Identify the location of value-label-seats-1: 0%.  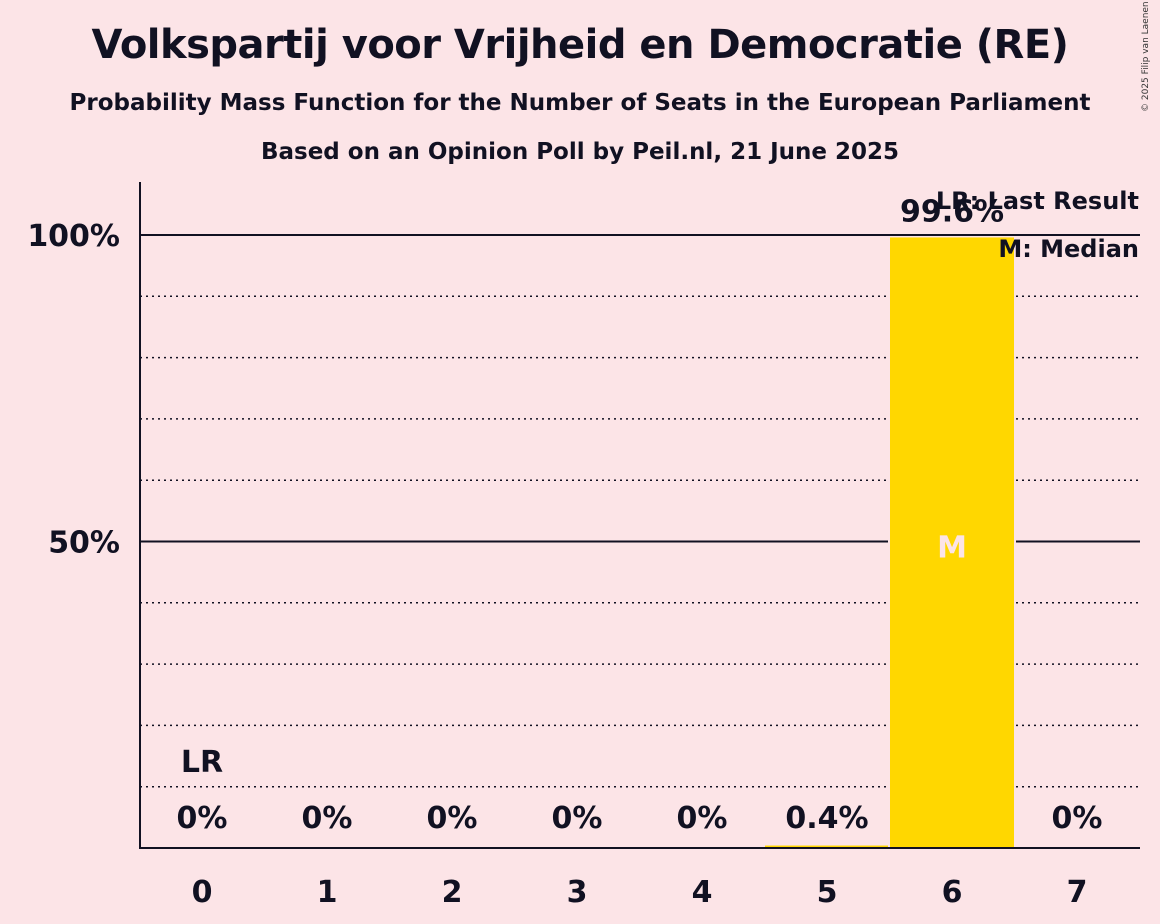
(327, 818).